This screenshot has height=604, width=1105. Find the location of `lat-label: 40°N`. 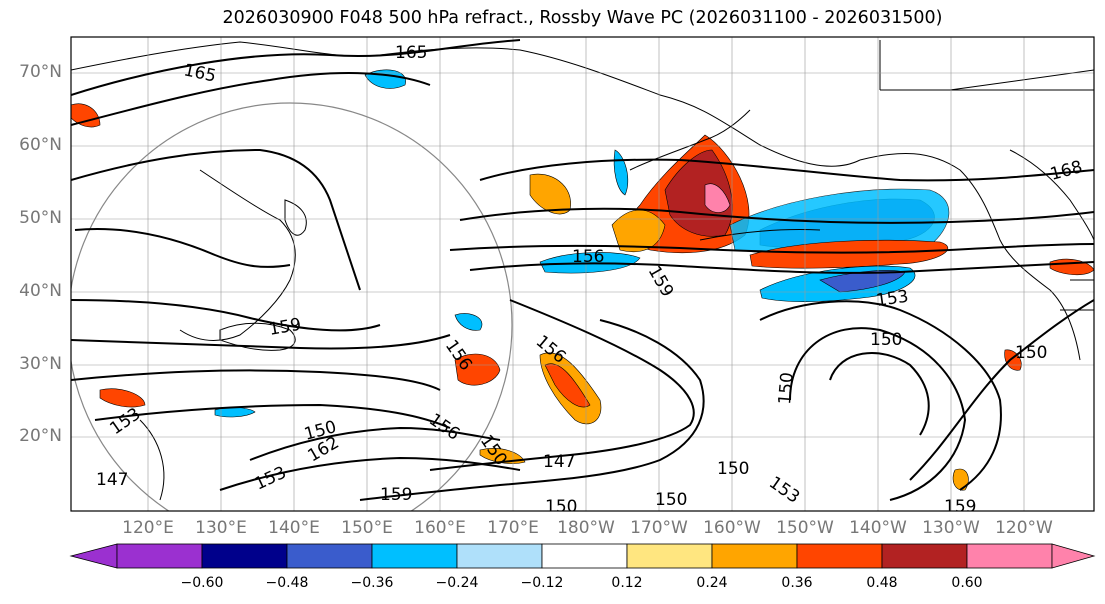

lat-label: 40°N is located at coordinates (40, 291).